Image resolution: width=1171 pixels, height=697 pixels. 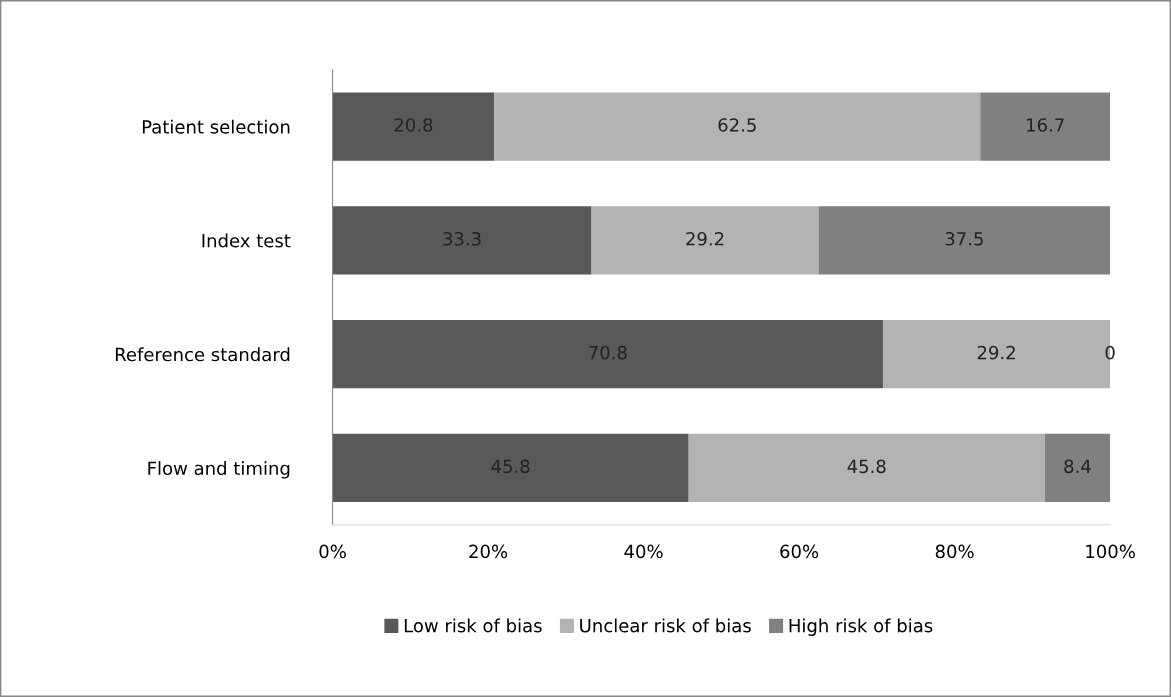 I want to click on data-label: 20.8, so click(x=413, y=125).